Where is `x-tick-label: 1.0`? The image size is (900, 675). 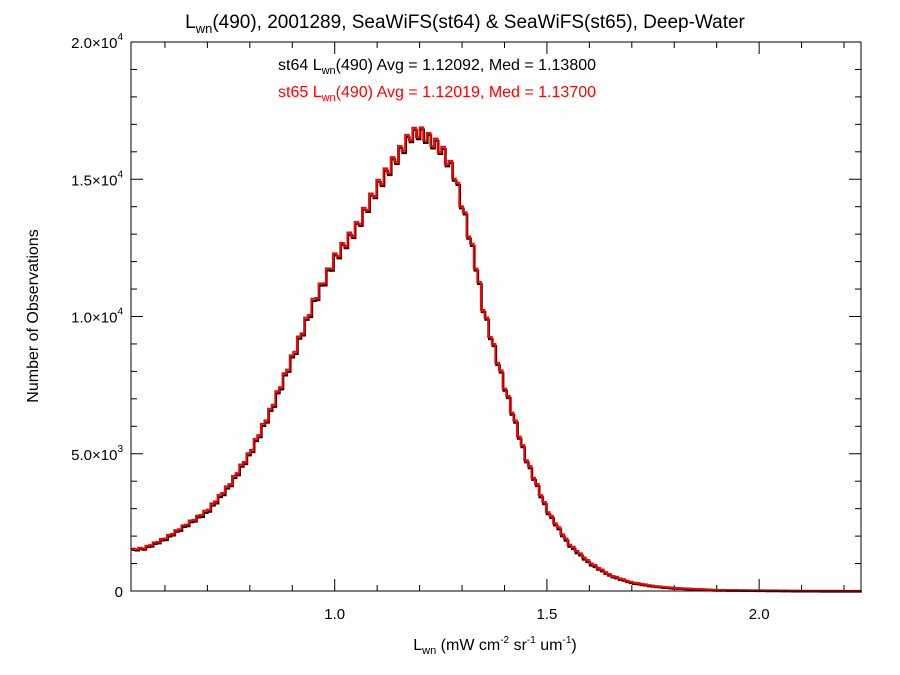
x-tick-label: 1.0 is located at coordinates (334, 614).